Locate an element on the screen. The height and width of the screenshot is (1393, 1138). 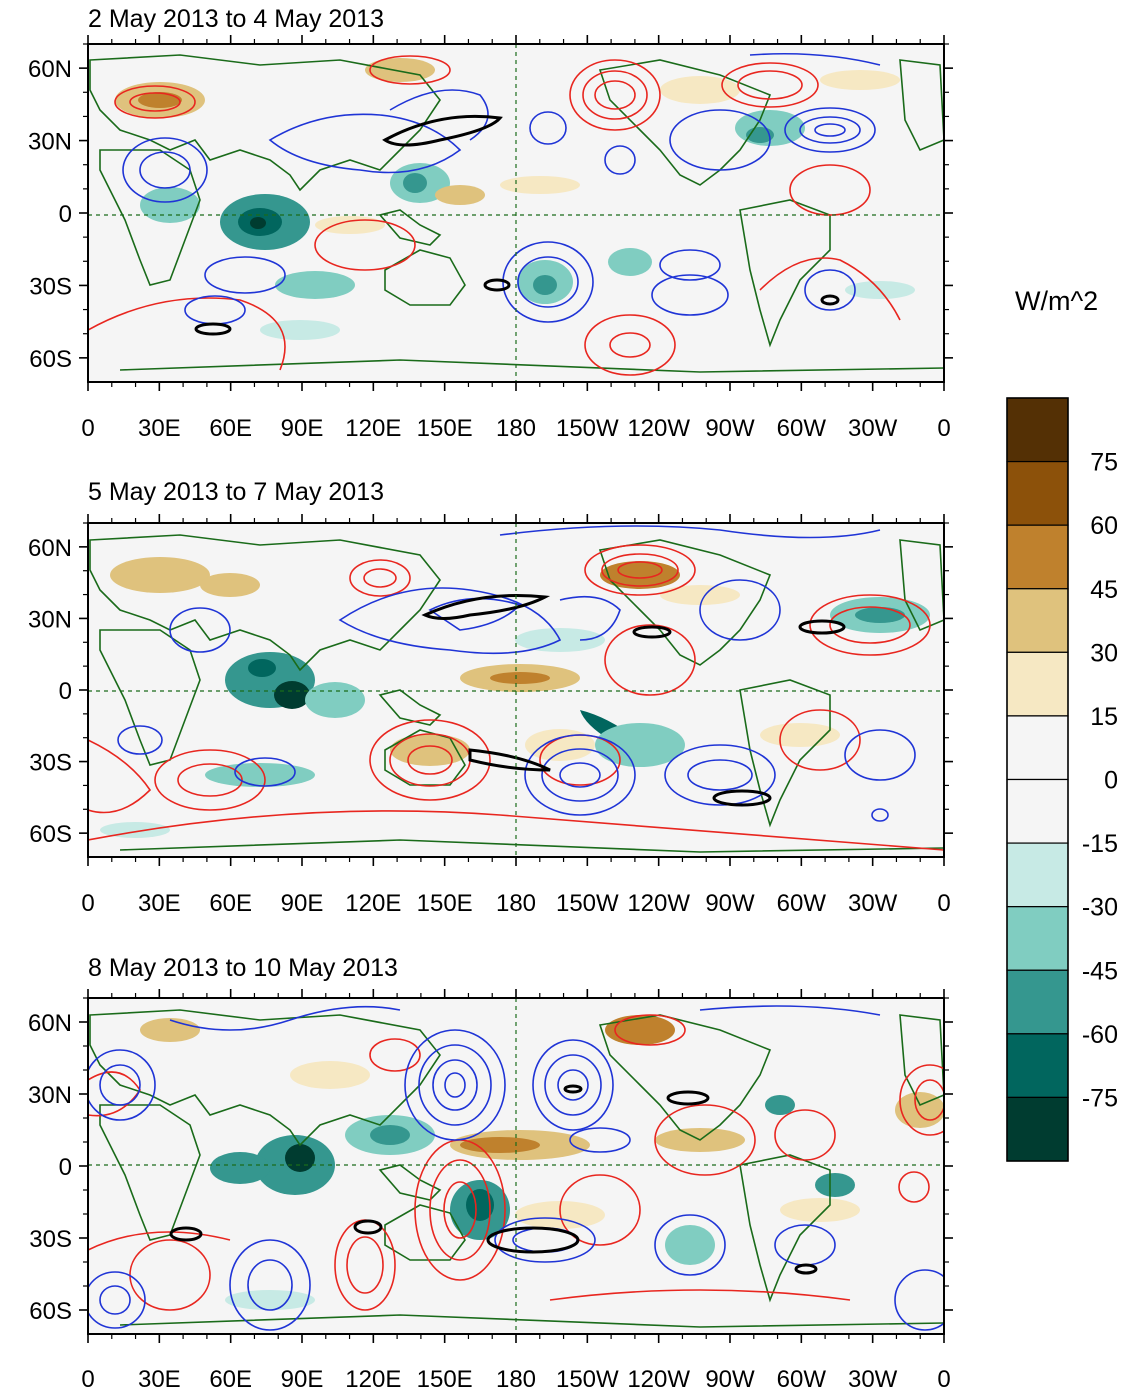
colorbar-frame is located at coordinates (1037, 779).